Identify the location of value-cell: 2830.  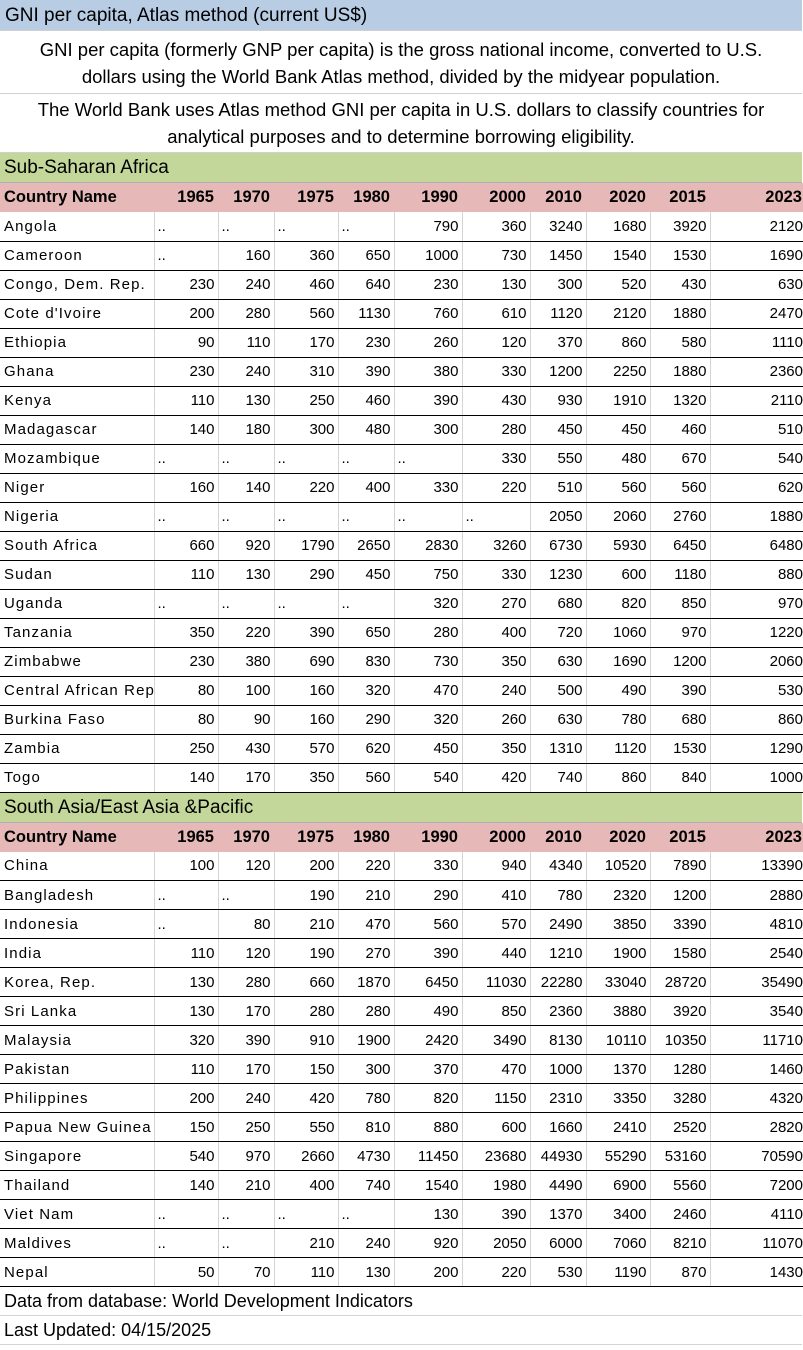
(428, 546).